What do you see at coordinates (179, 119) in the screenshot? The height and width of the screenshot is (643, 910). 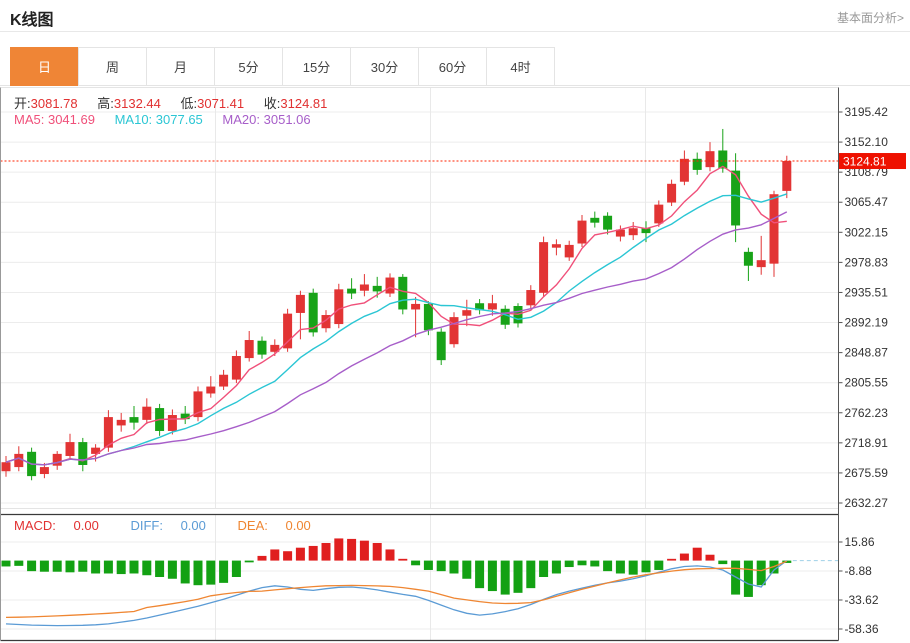 I see `ma10-value: 3077.65` at bounding box center [179, 119].